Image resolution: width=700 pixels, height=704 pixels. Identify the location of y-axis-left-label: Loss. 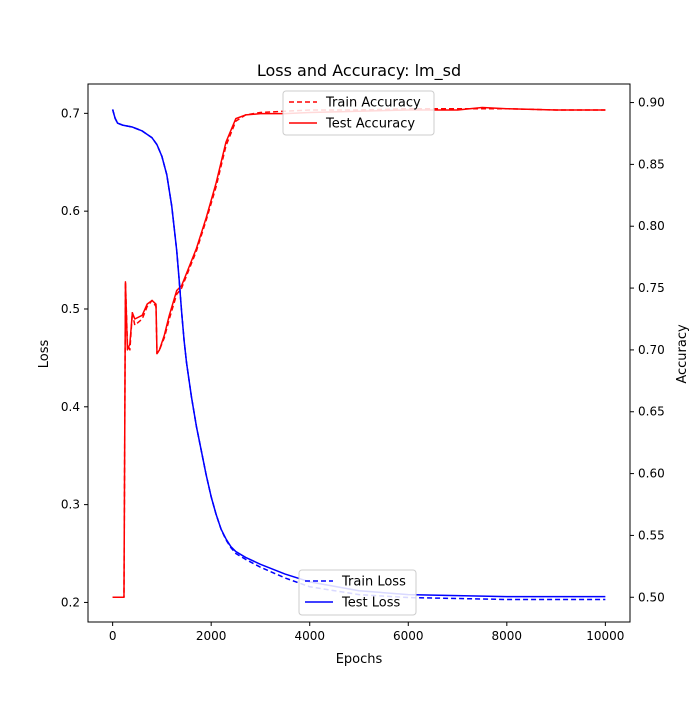
(44, 354).